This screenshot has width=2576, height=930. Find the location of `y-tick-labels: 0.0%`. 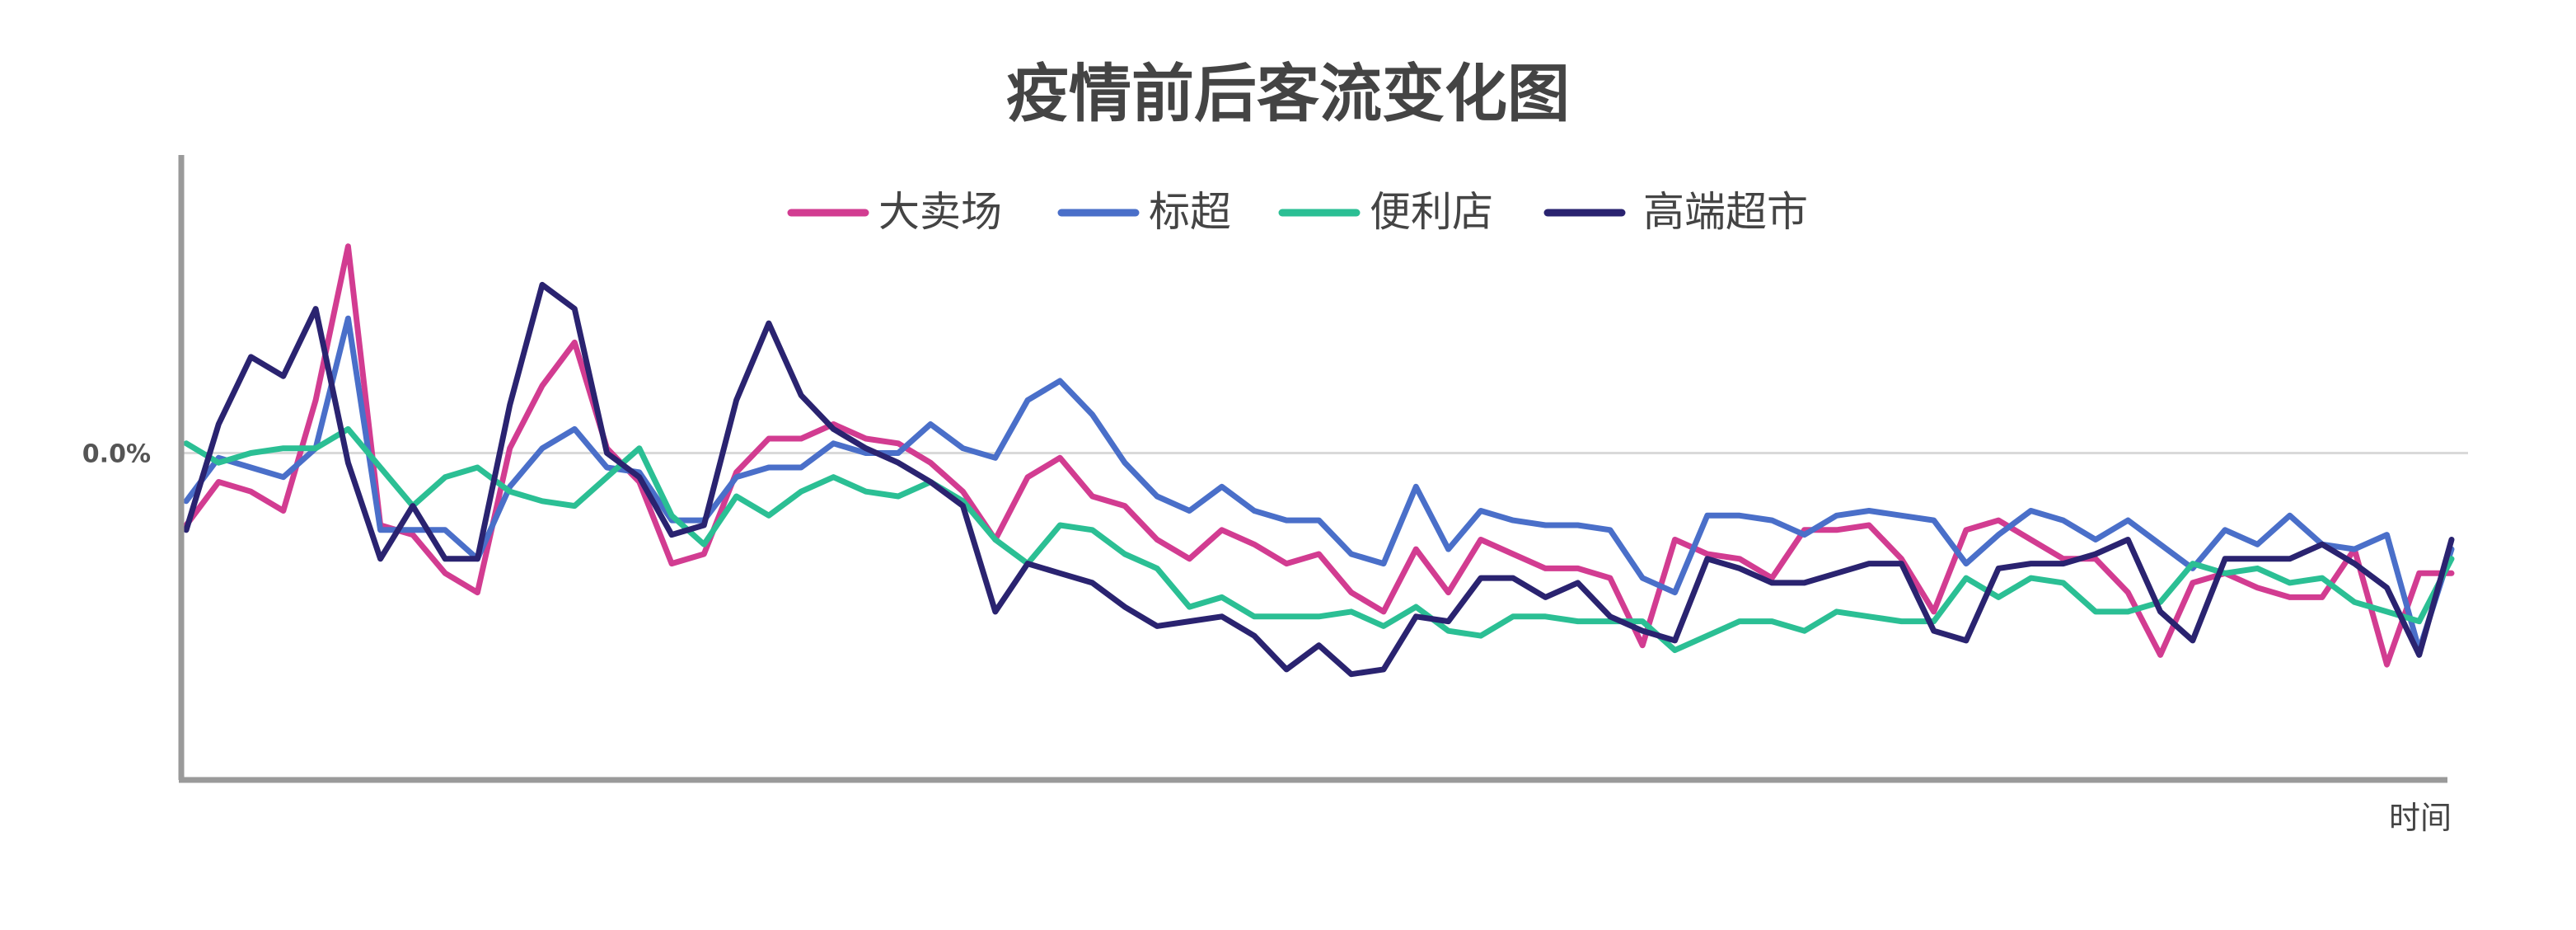

y-tick-labels: 0.0% is located at coordinates (116, 454).